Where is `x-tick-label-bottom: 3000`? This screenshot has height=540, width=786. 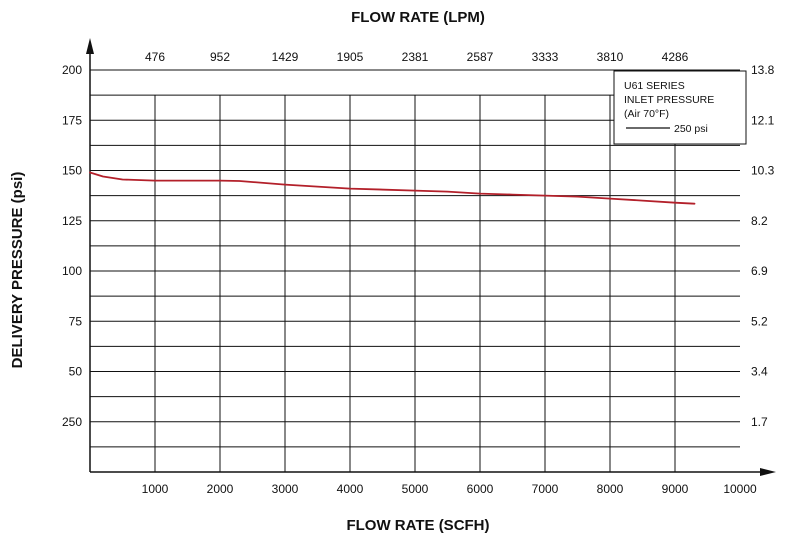 x-tick-label-bottom: 3000 is located at coordinates (285, 489).